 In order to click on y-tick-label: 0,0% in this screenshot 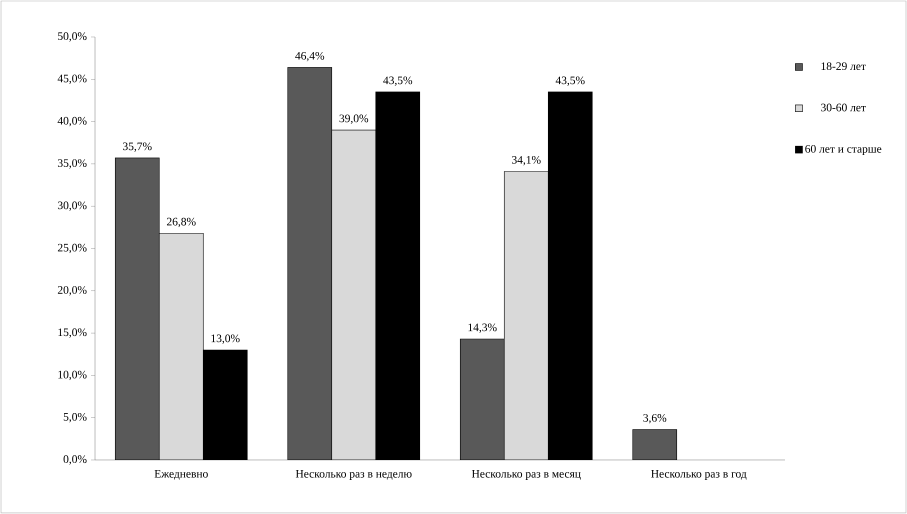, I will do `click(75, 460)`.